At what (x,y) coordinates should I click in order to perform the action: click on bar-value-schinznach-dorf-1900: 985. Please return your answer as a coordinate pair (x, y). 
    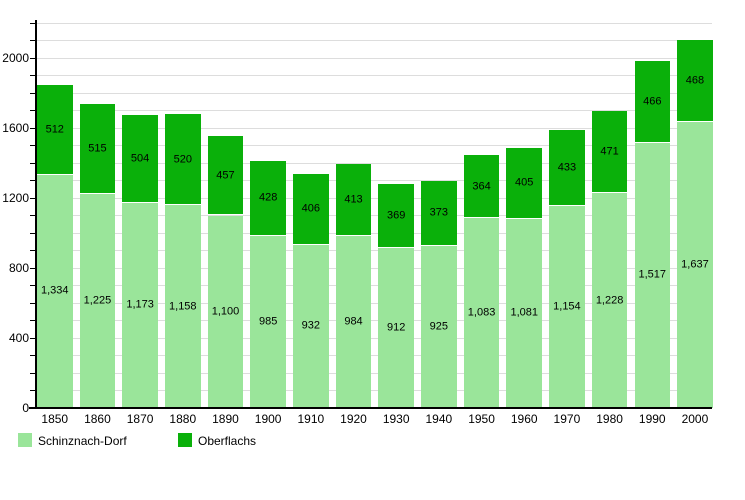
    Looking at the image, I should click on (268, 321).